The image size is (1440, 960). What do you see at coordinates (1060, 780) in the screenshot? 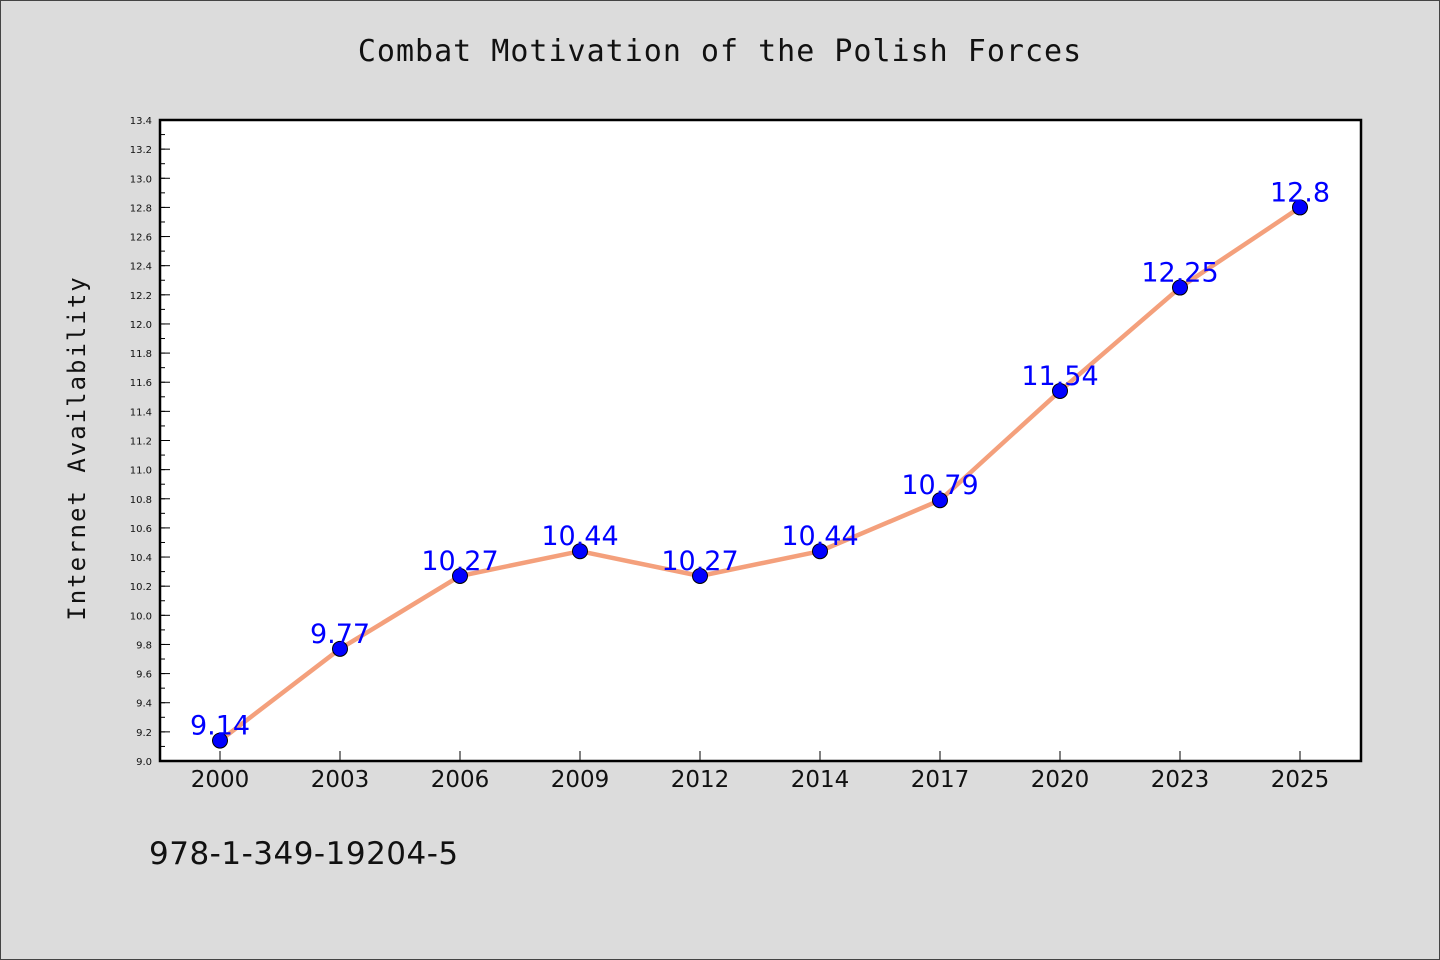
I see `x-tick-label: 2020` at bounding box center [1060, 780].